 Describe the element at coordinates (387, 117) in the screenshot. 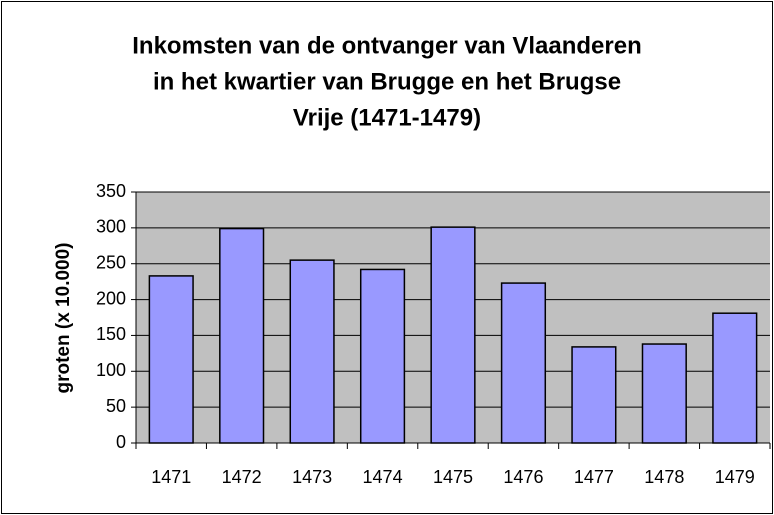

I see `chart-title: Vrije (1471-1479)` at that location.